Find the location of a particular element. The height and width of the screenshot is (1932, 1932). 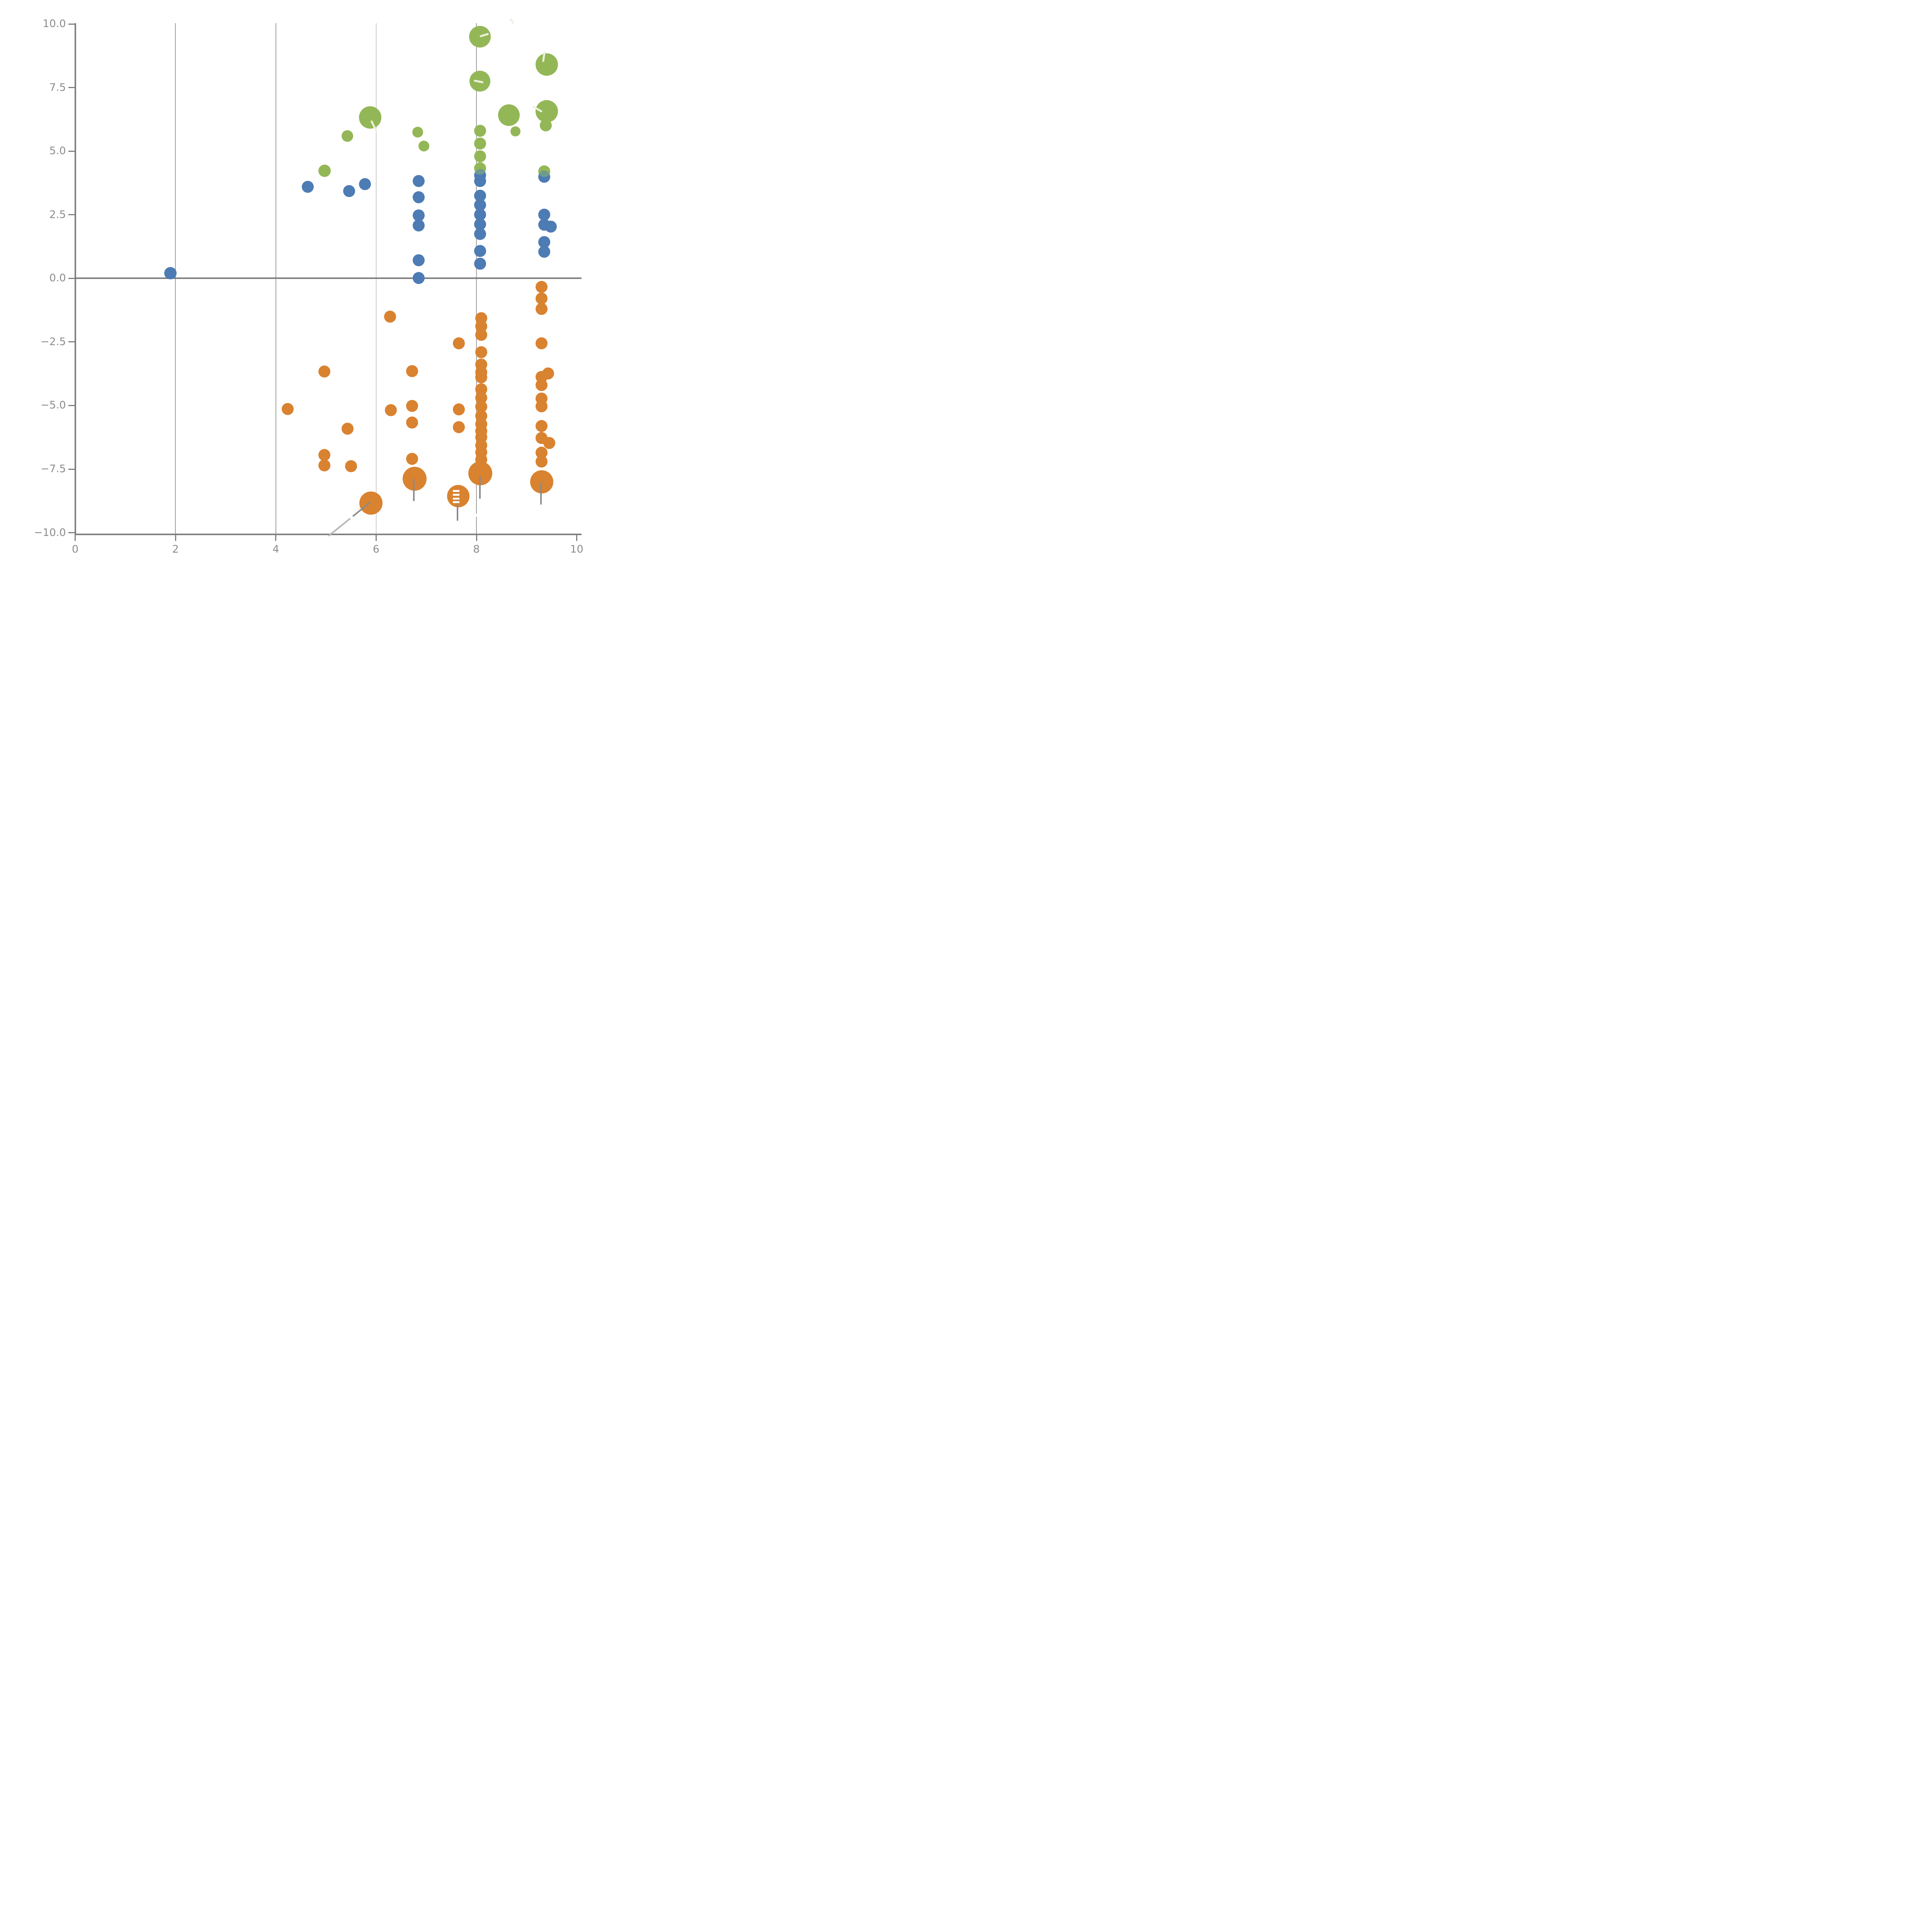

y-tick-label: −5.0 is located at coordinates (54, 406).